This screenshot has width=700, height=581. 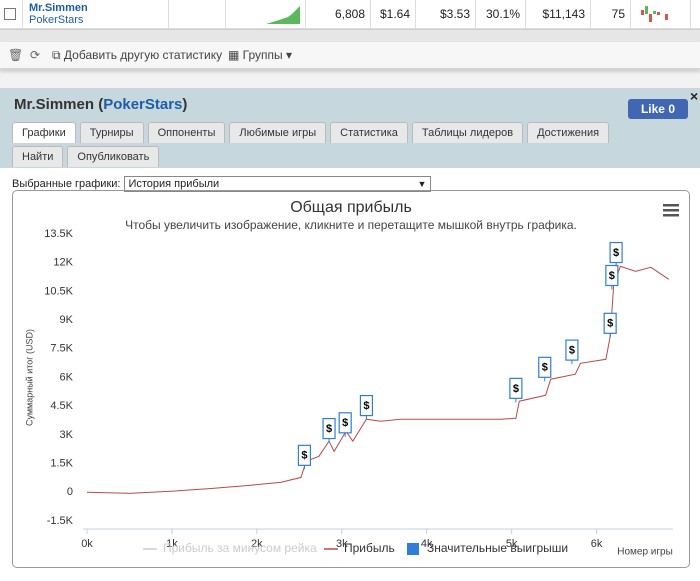 I want to click on add-stat-button: ⧉ Добавить другую статистику, so click(x=137, y=55).